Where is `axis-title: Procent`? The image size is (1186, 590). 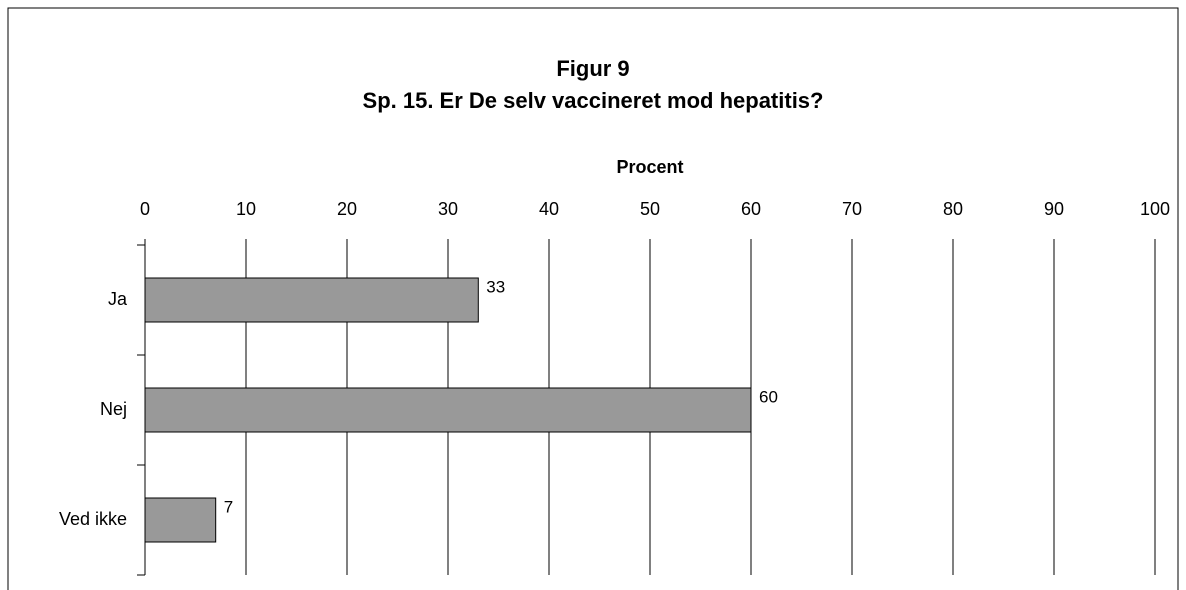
axis-title: Procent is located at coordinates (649, 167).